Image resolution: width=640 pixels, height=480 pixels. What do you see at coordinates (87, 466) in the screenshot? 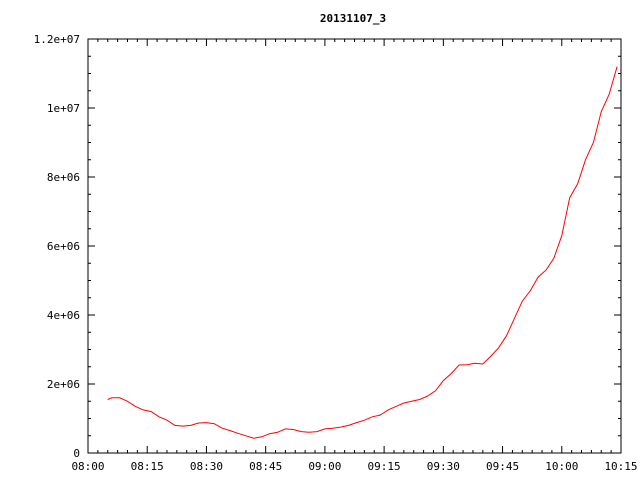
I see `x-tick-label: 08:00` at bounding box center [87, 466].